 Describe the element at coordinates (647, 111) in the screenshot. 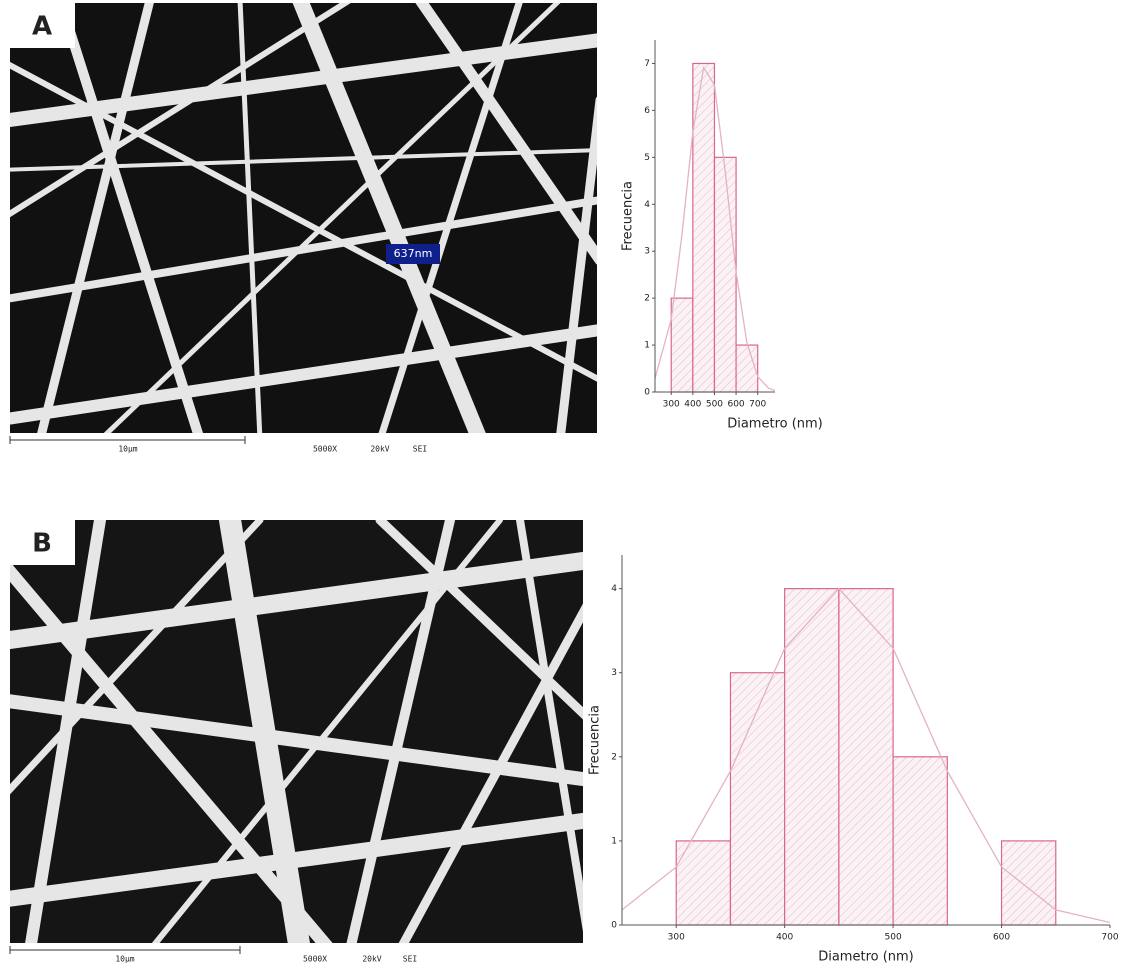

I see `y-tick-label: 6` at that location.